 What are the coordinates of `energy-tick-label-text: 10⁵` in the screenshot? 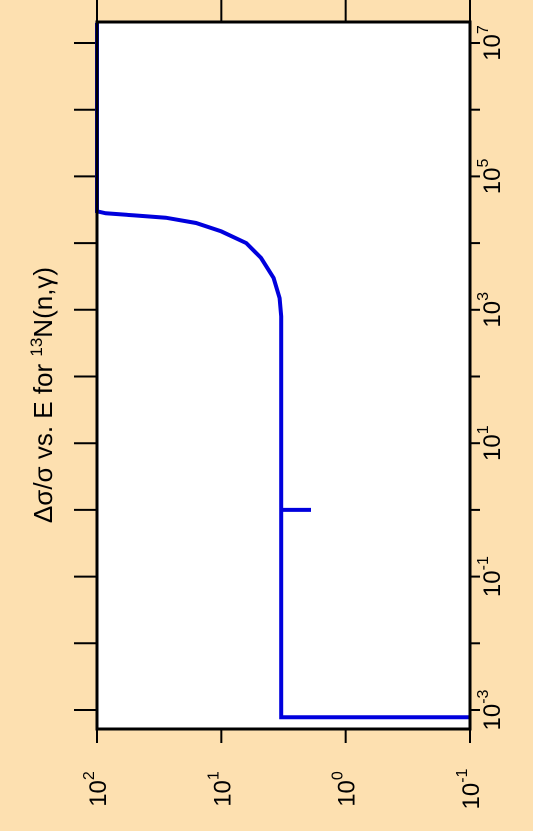 It's located at (490, 177).